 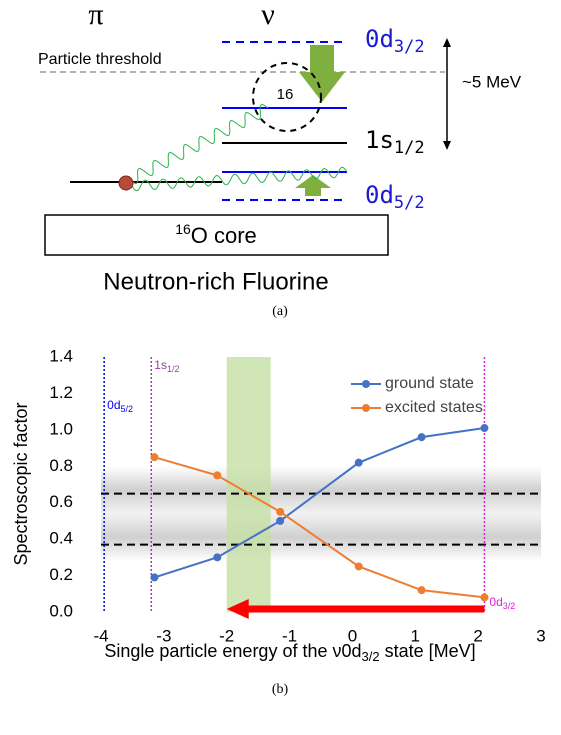 What do you see at coordinates (100, 635) in the screenshot?
I see `x-tick-label: -4` at bounding box center [100, 635].